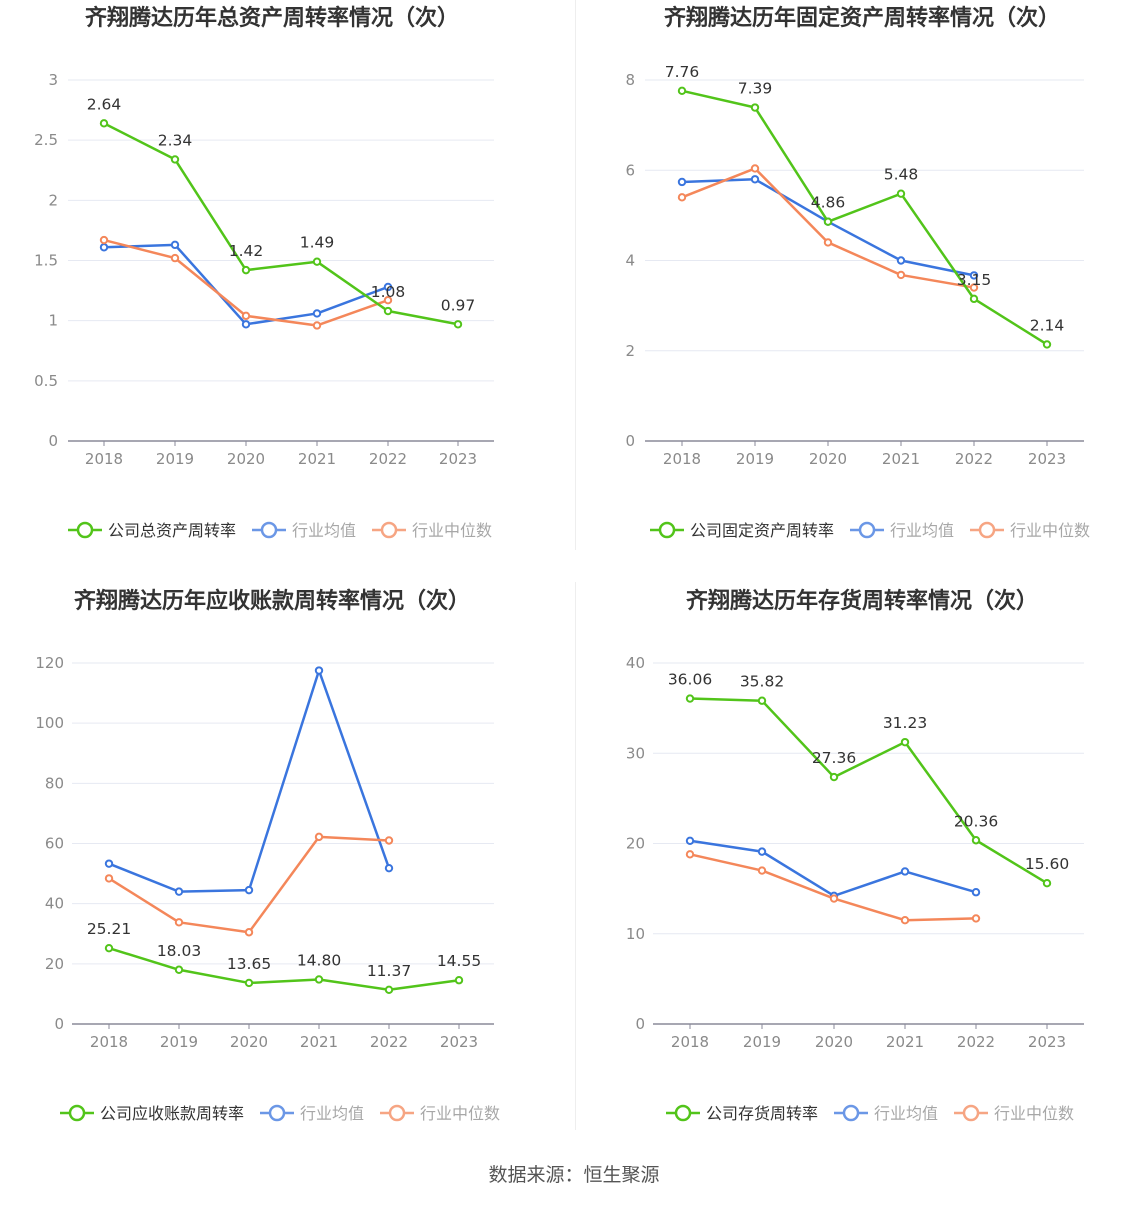 The width and height of the screenshot is (1148, 1206). I want to click on data-label: 7.76, so click(682, 72).